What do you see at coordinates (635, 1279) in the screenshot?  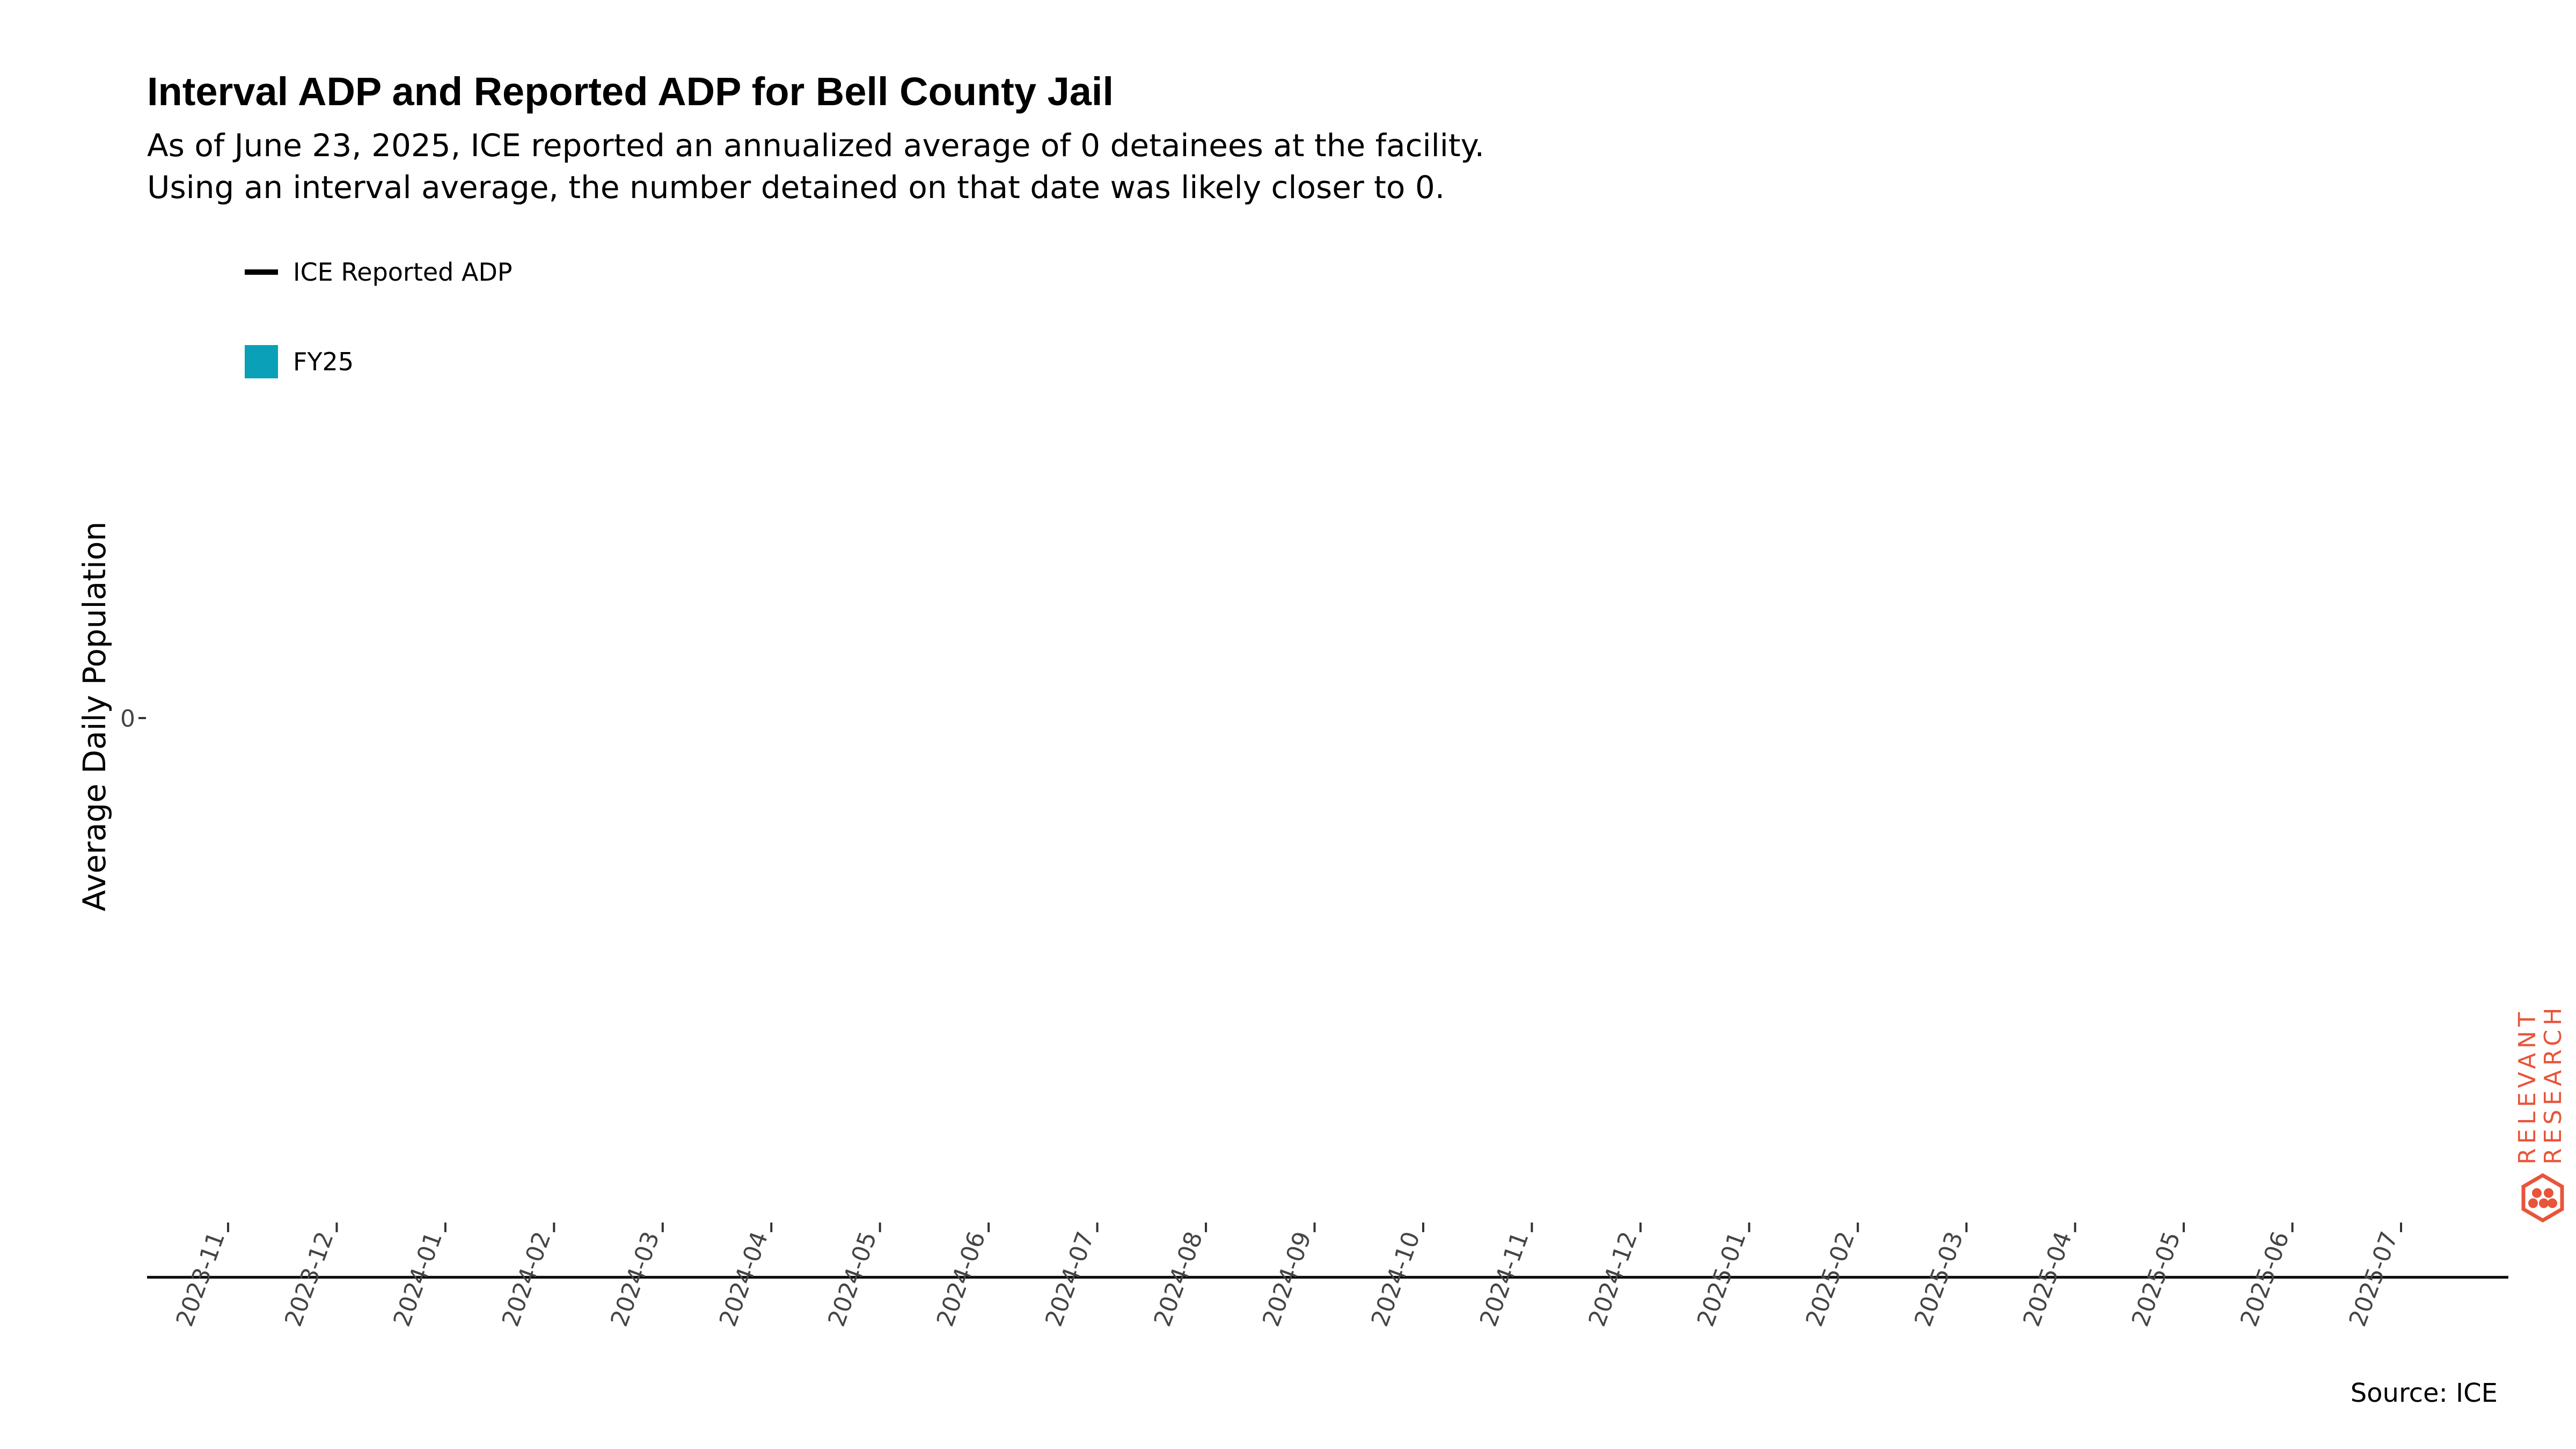 I see `x-tick-label: 2024-03` at bounding box center [635, 1279].